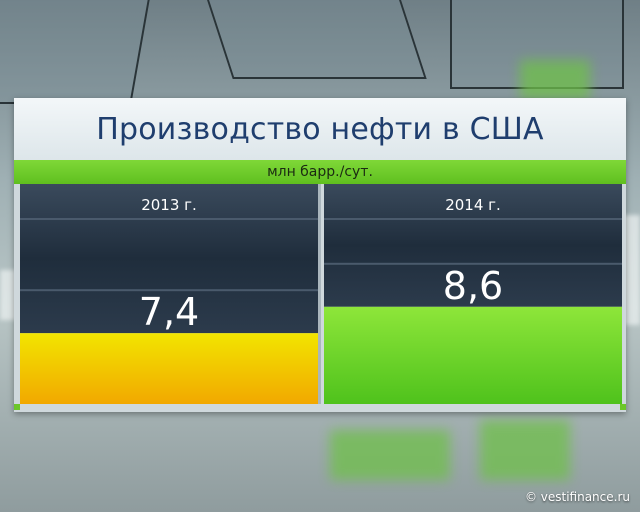 The height and width of the screenshot is (512, 640). Describe the element at coordinates (473, 205) in the screenshot. I see `category-label: 2014 г.` at that location.